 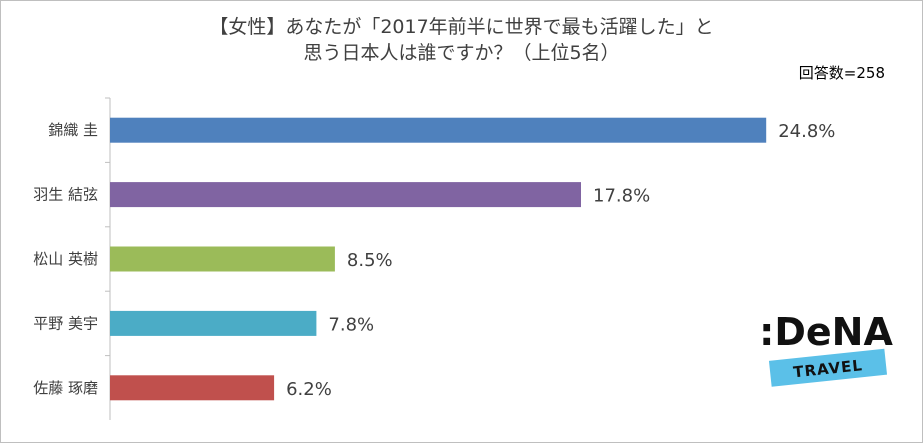 What do you see at coordinates (65, 259) in the screenshot?
I see `category-label-3: 松山 英樹` at bounding box center [65, 259].